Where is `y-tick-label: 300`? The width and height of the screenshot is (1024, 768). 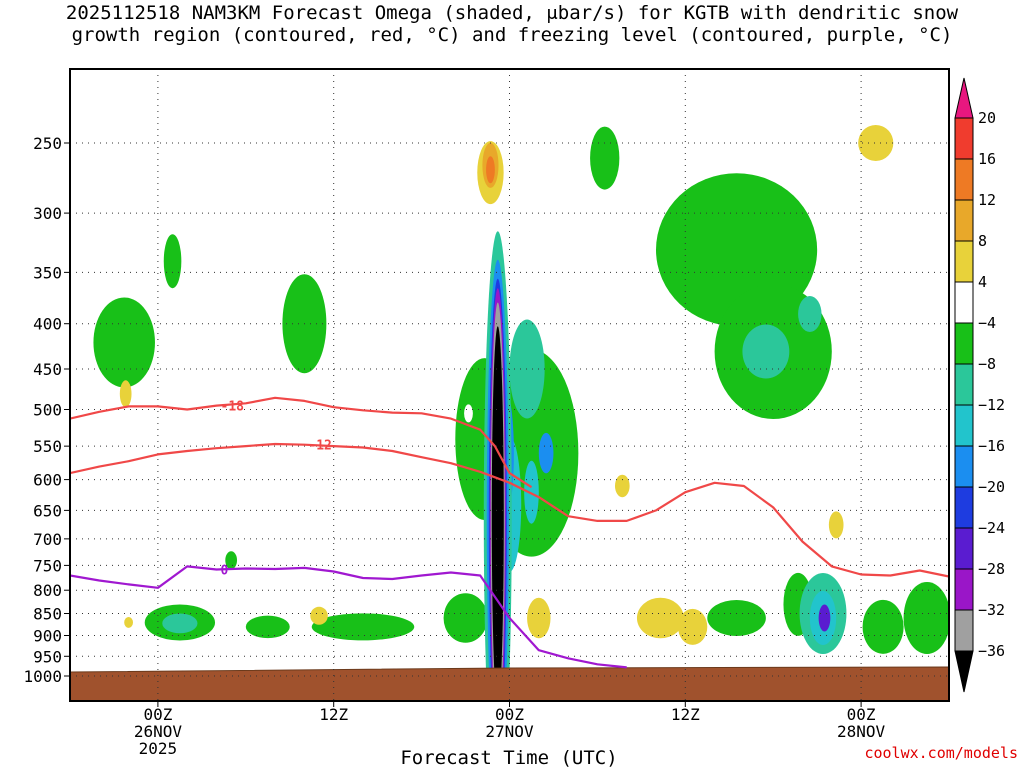 y-tick-label: 300 is located at coordinates (47, 213).